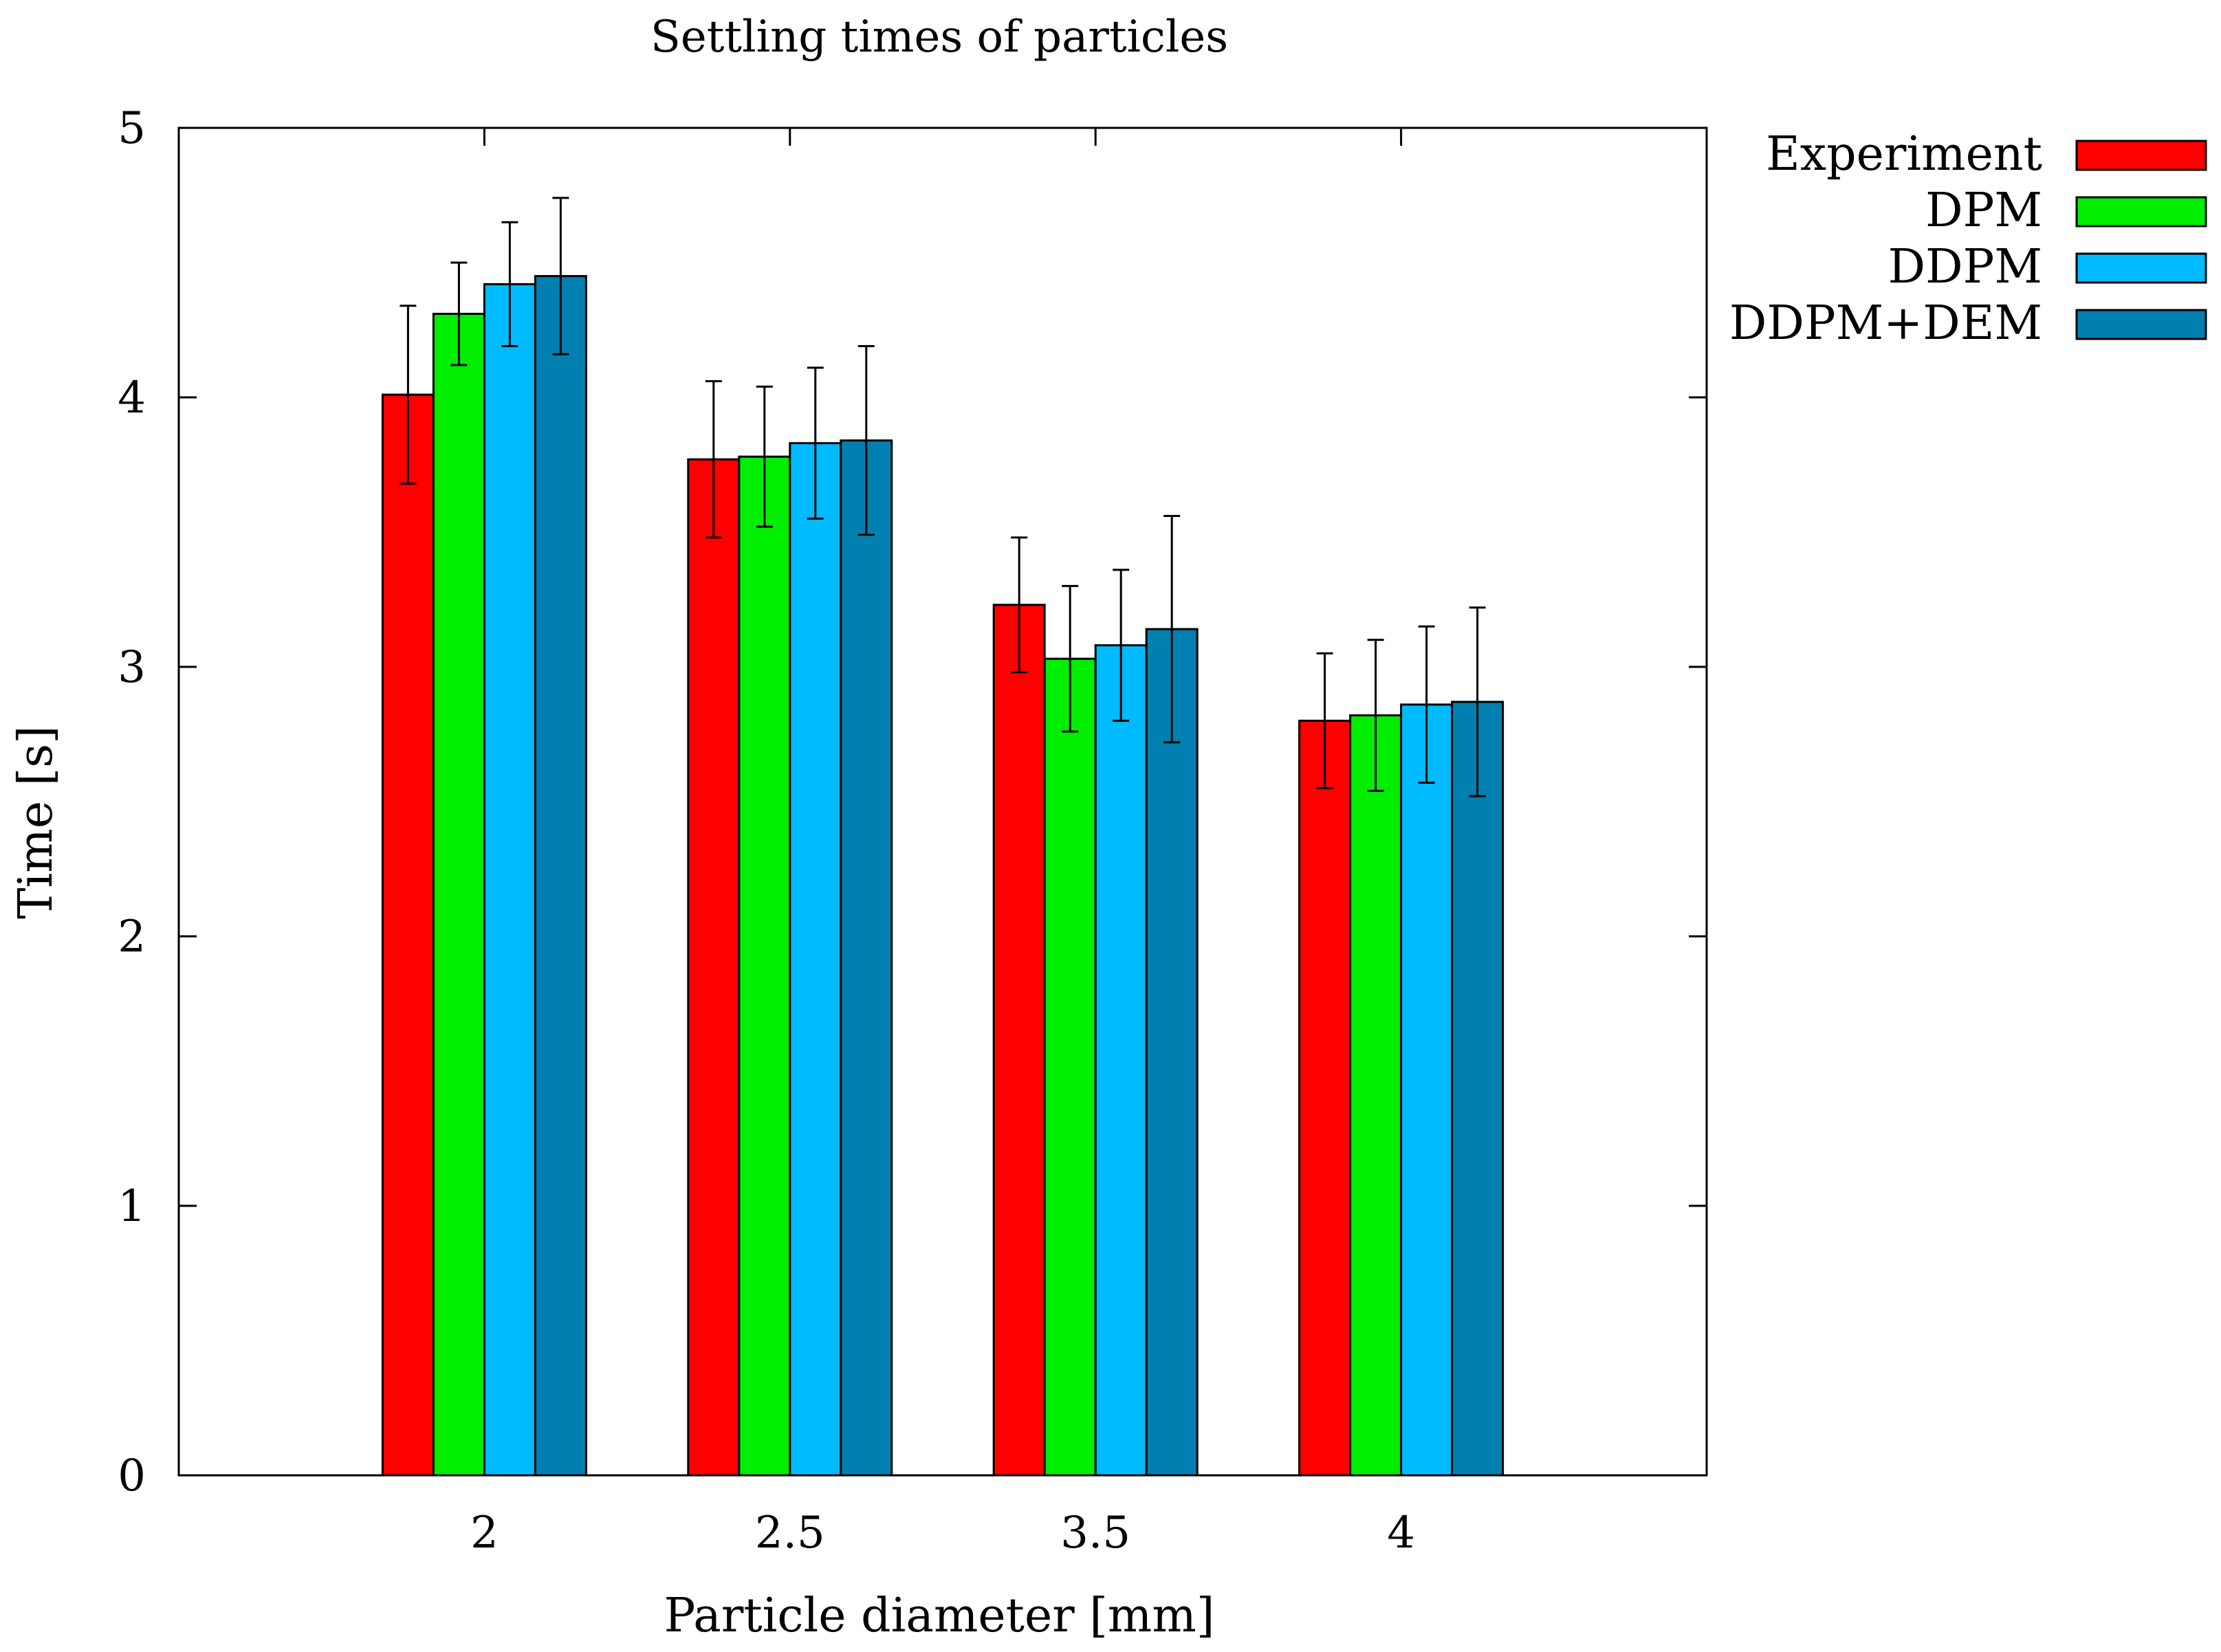 Image resolution: width=2221 pixels, height=1652 pixels. Describe the element at coordinates (1885, 323) in the screenshot. I see `legend-label-ddpm-dem: DDPM+DEM` at that location.